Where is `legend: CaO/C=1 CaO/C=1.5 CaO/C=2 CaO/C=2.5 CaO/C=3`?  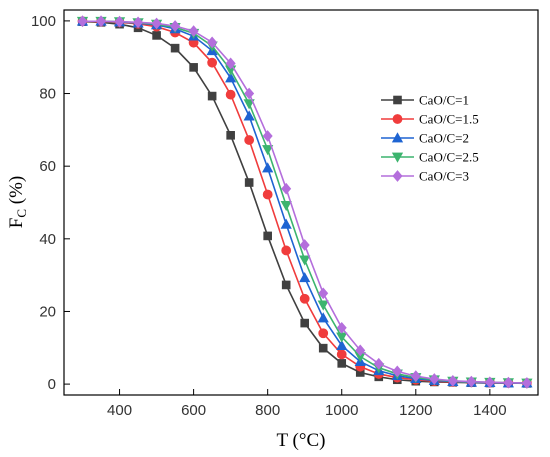 legend: CaO/C=1 CaO/C=1.5 CaO/C=2 CaO/C=2.5 CaO/C=3 is located at coordinates (430, 138).